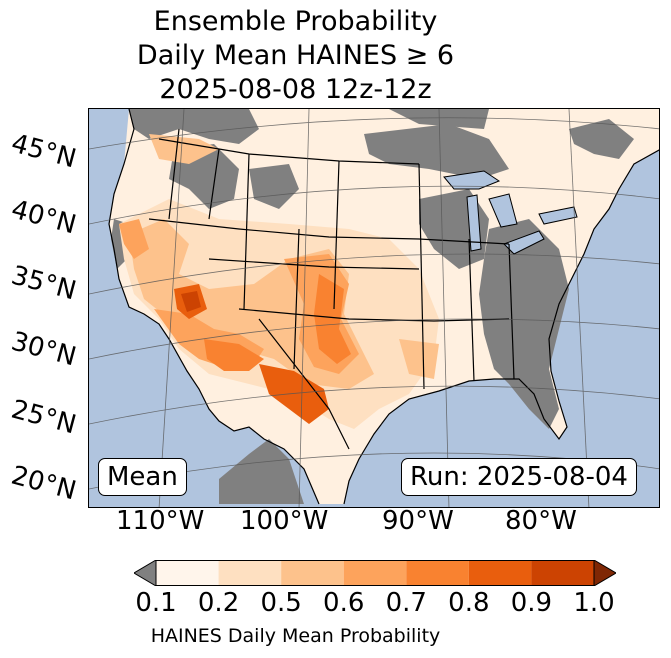  Describe the element at coordinates (406, 603) in the screenshot. I see `colorbar-tick-label: 0.7` at that location.